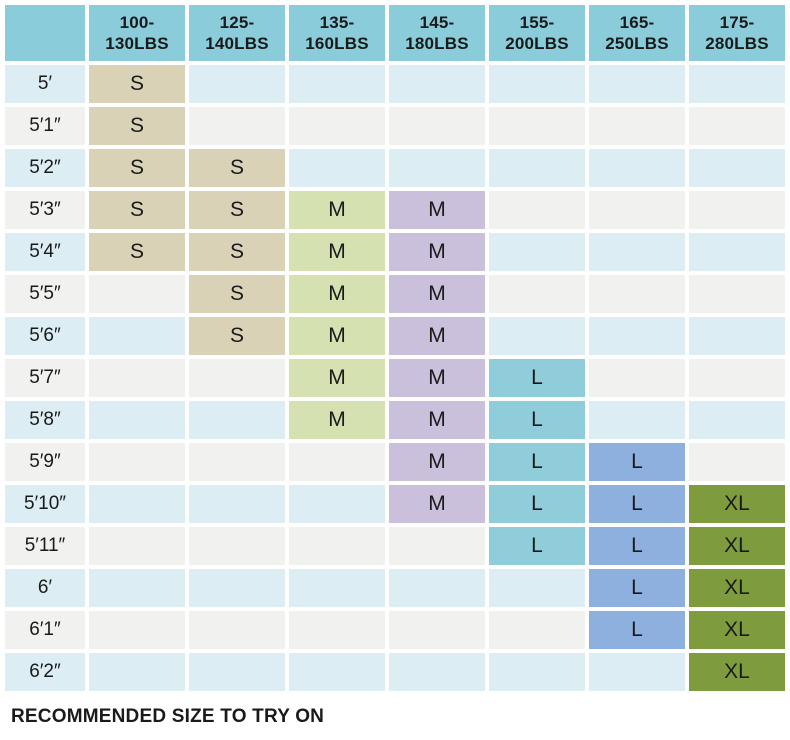 The height and width of the screenshot is (740, 790). Describe the element at coordinates (137, 33) in the screenshot. I see `weight-column-header: 100- 130LBS` at that location.